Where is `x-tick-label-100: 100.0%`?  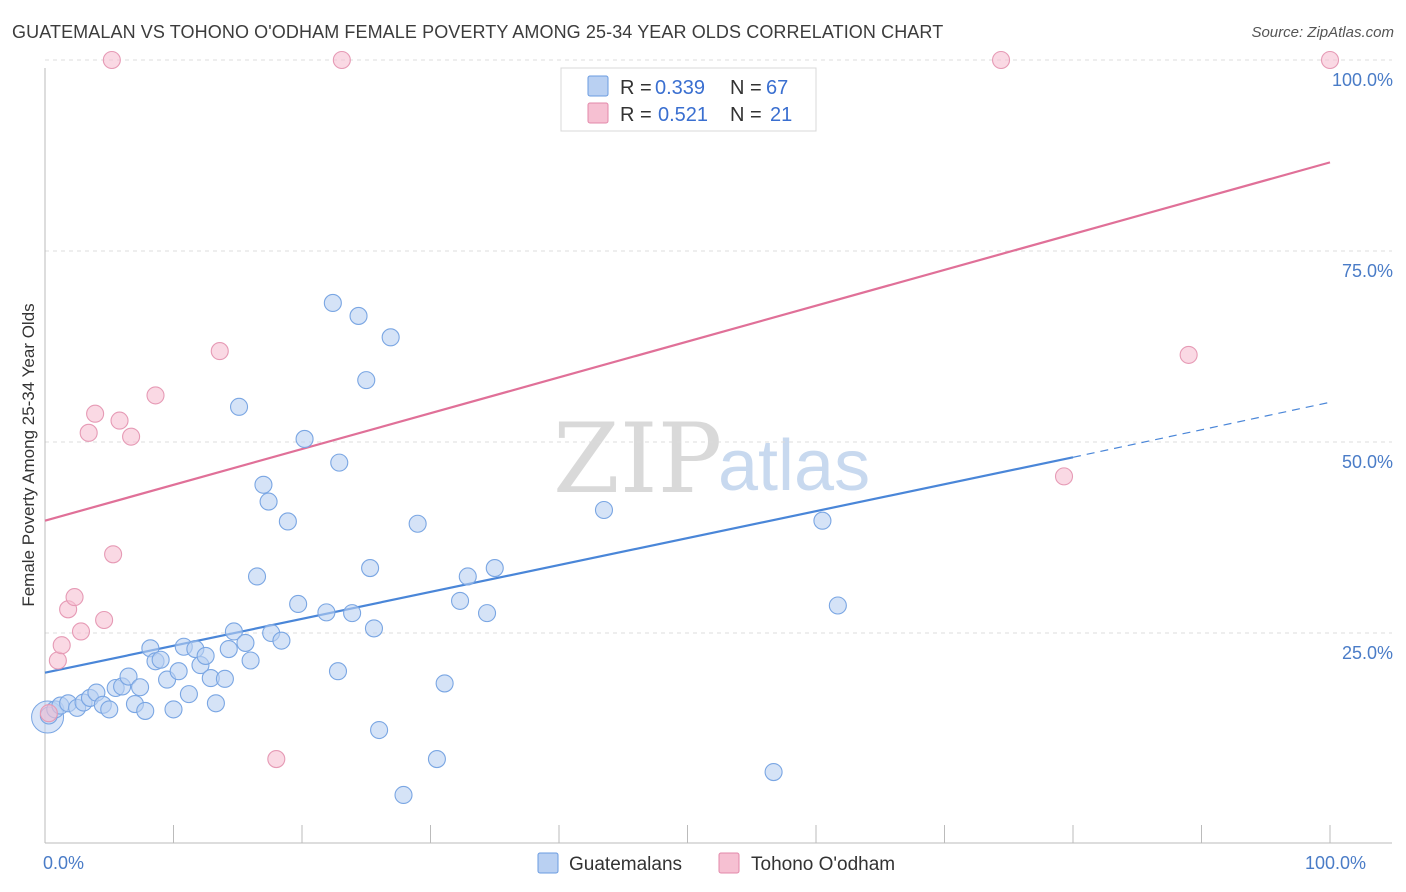
x-tick-label-100: 100.0% is located at coordinates (1335, 863).